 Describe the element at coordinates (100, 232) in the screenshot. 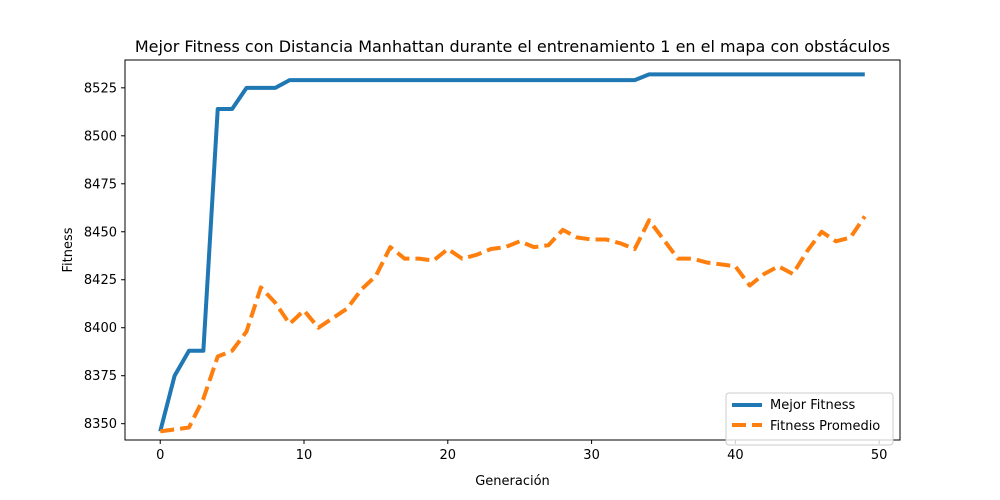

I see `y-tick-label: 8450` at that location.